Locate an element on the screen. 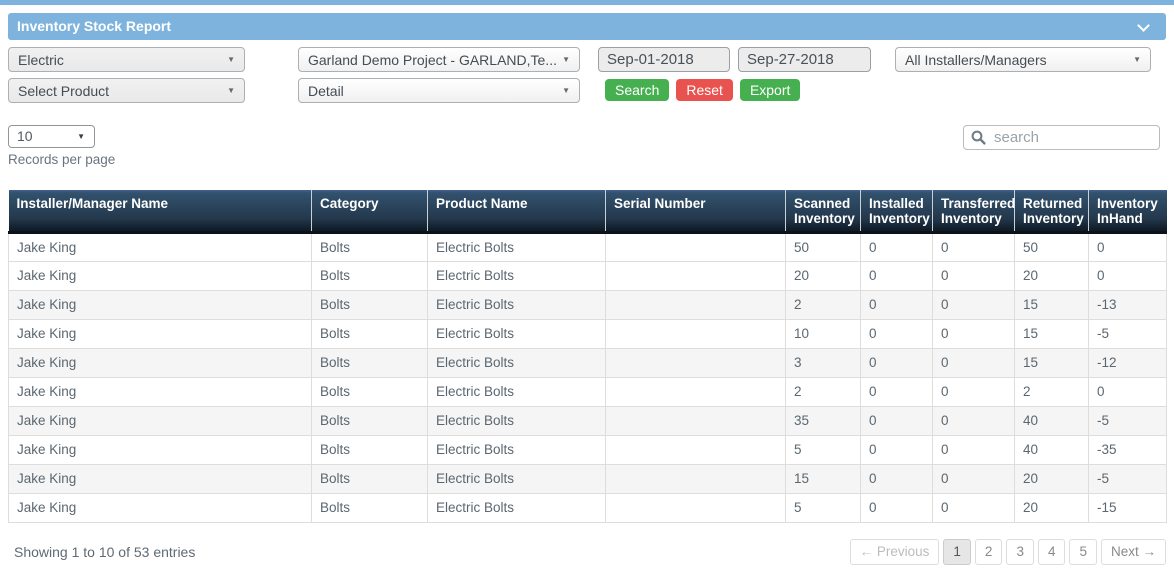  export-button: Export is located at coordinates (770, 90).